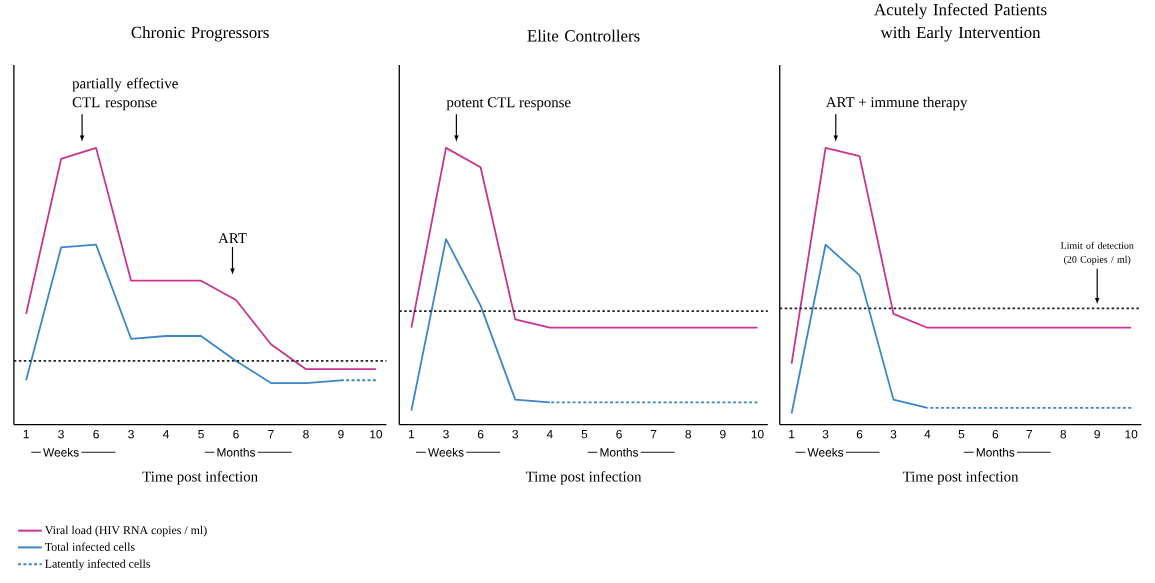 The image size is (1155, 583). I want to click on legend-label: Viral load (HIV RNA copies / ml), so click(125, 531).